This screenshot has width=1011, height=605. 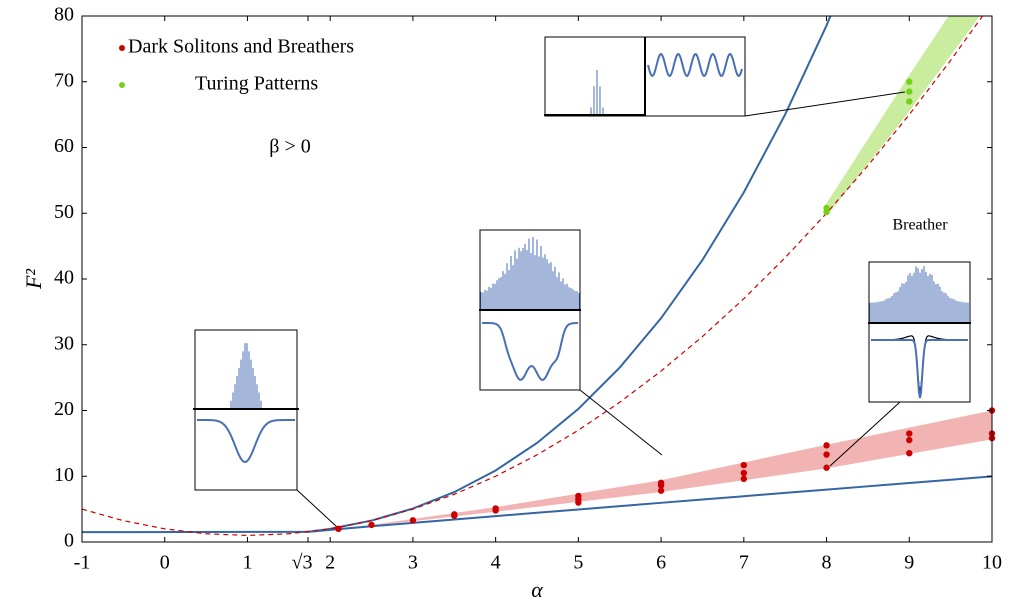 I want to click on y-tick-label: 0, so click(x=69, y=541).